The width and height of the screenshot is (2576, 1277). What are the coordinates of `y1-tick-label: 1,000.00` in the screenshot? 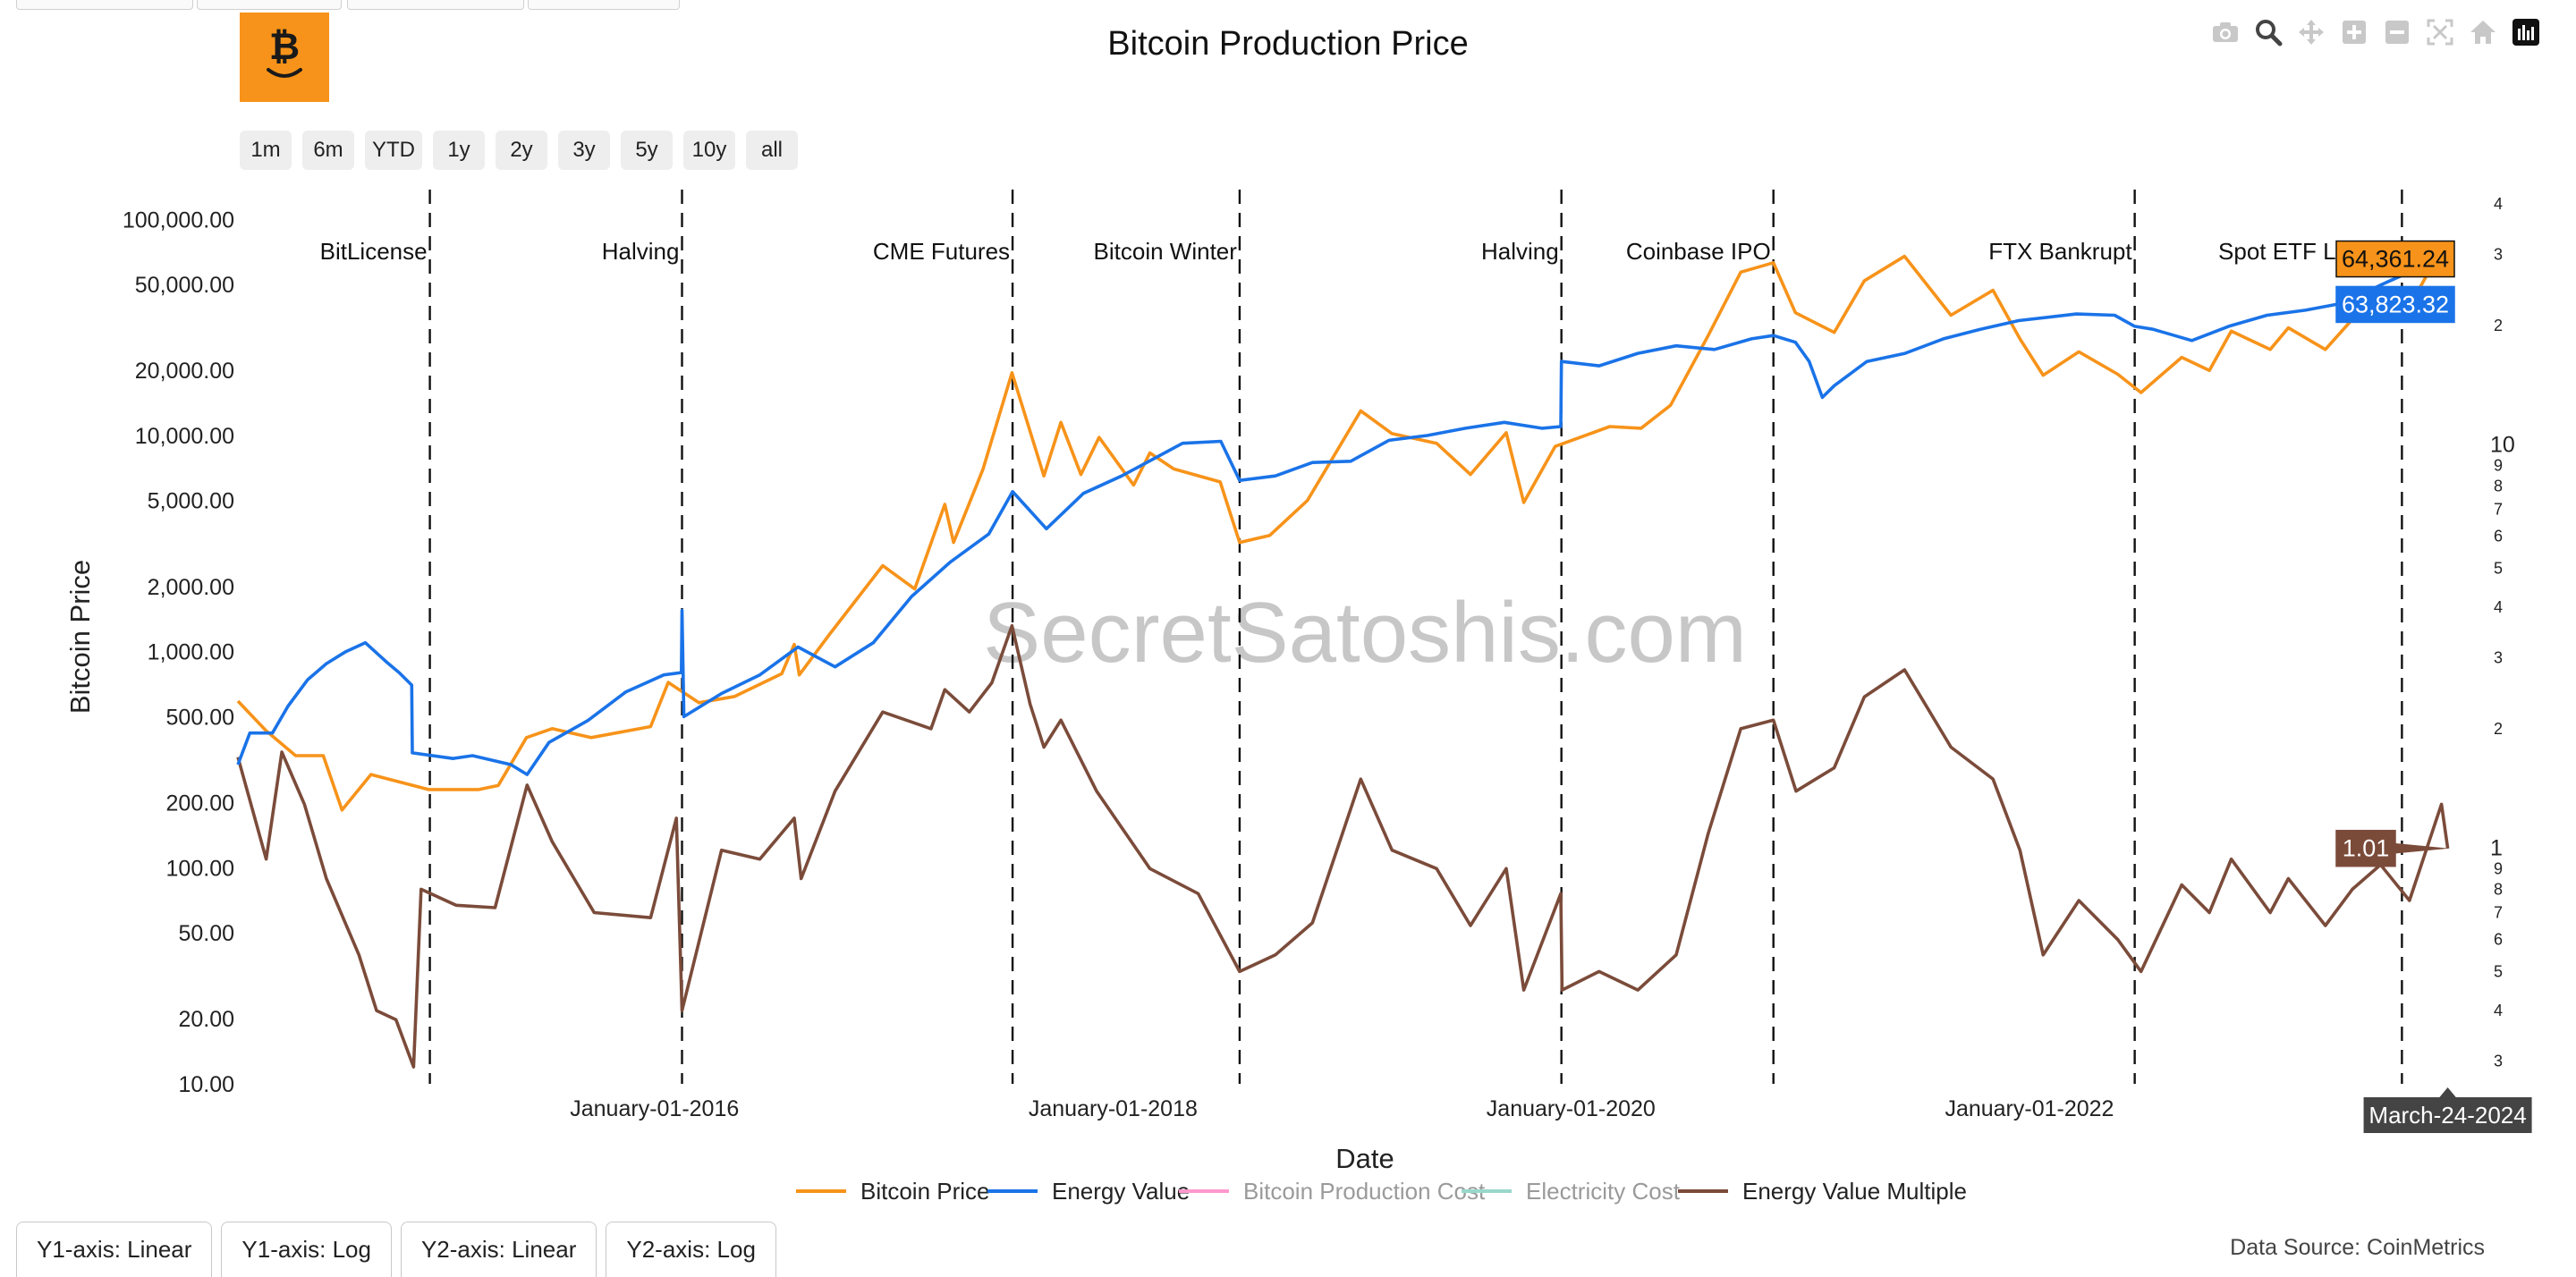 It's located at (191, 652).